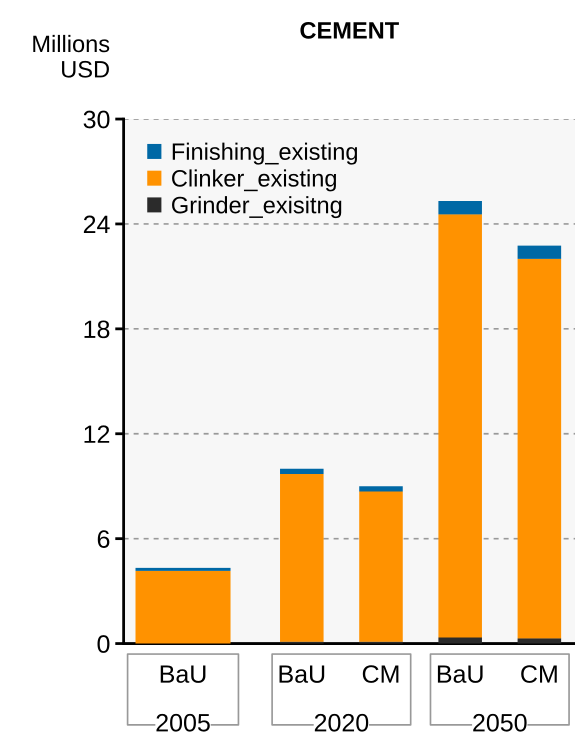 The width and height of the screenshot is (575, 744). Describe the element at coordinates (349, 30) in the screenshot. I see `chart-title: CEMENT` at that location.